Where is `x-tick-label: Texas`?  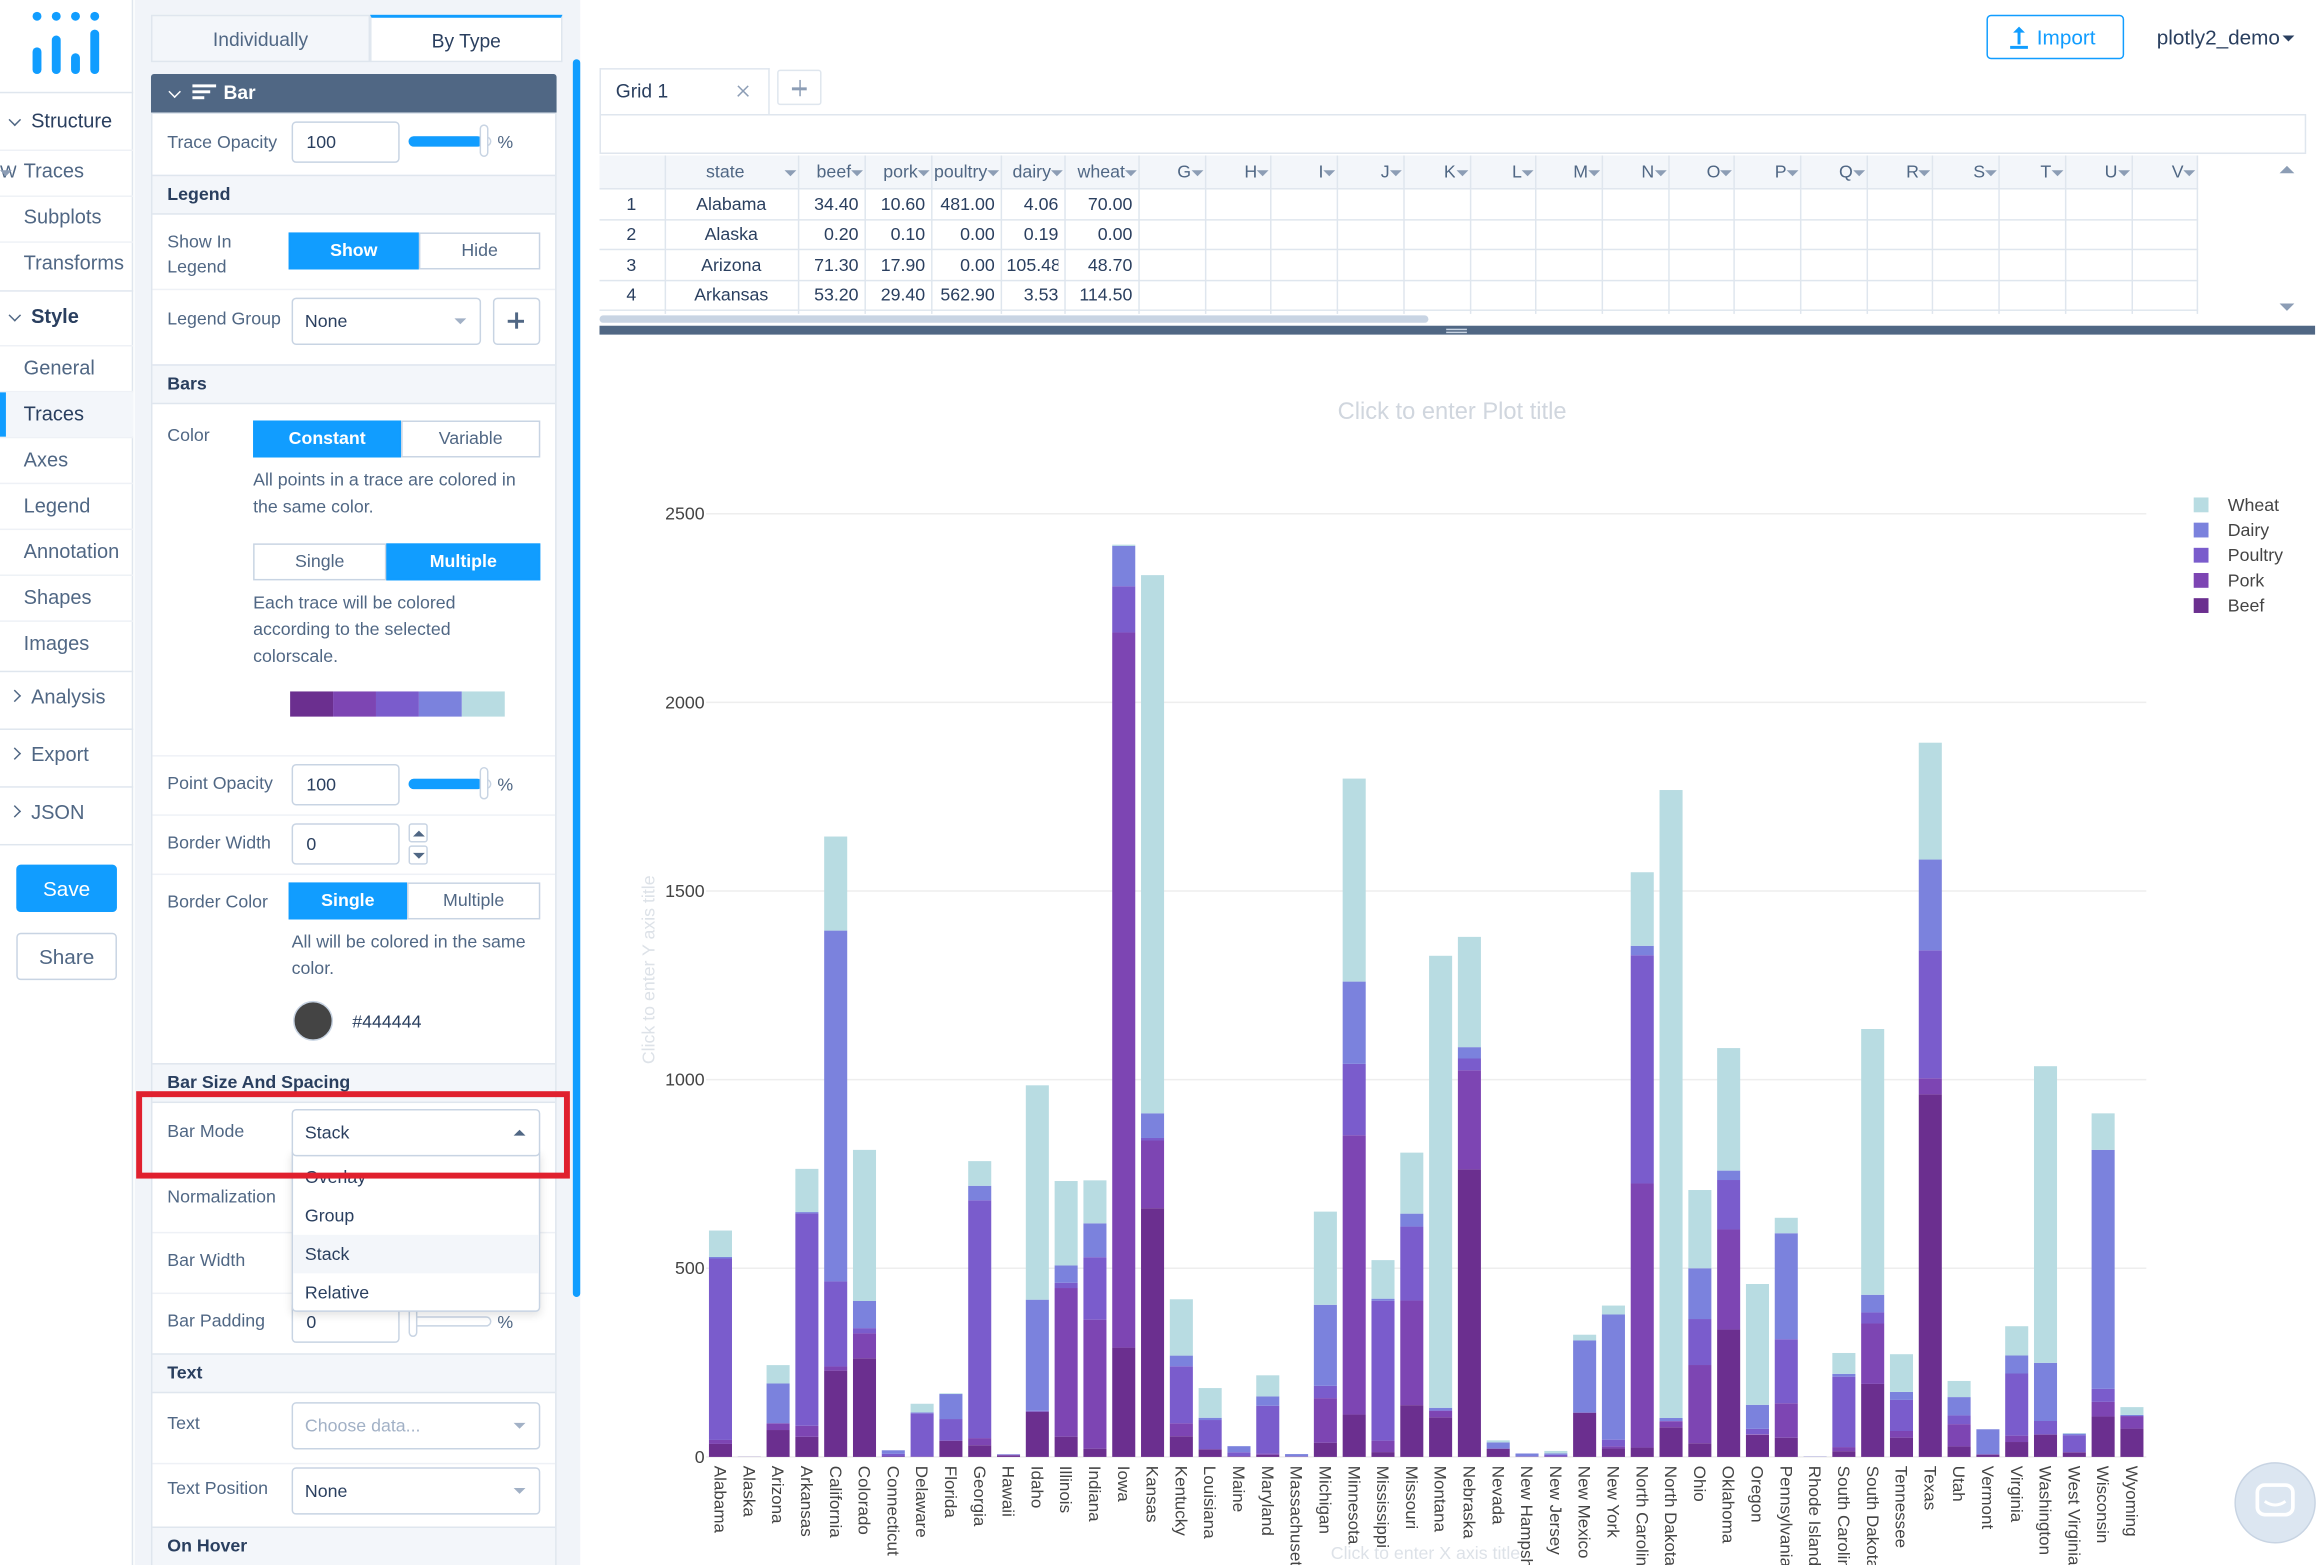 x-tick-label: Texas is located at coordinates (1929, 1488).